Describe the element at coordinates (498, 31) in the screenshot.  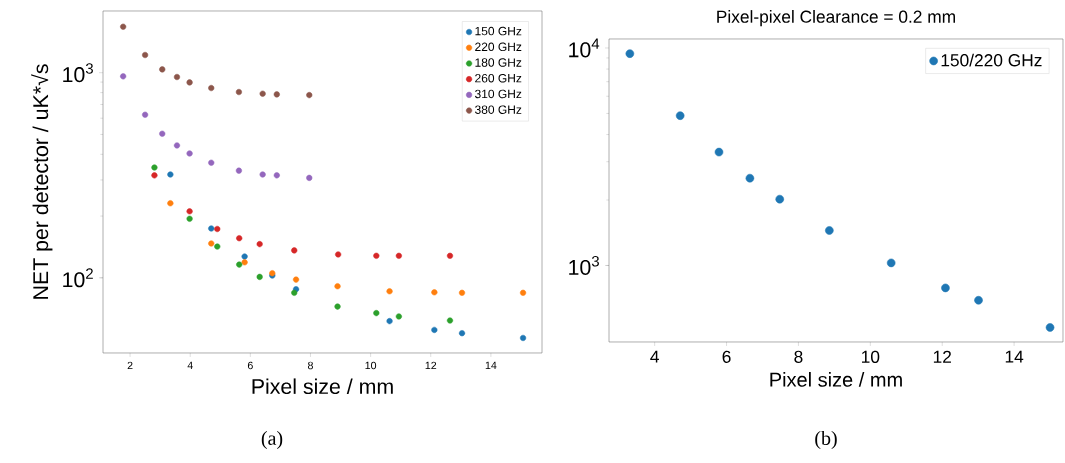
I see `legend-label: 150 GHz` at that location.